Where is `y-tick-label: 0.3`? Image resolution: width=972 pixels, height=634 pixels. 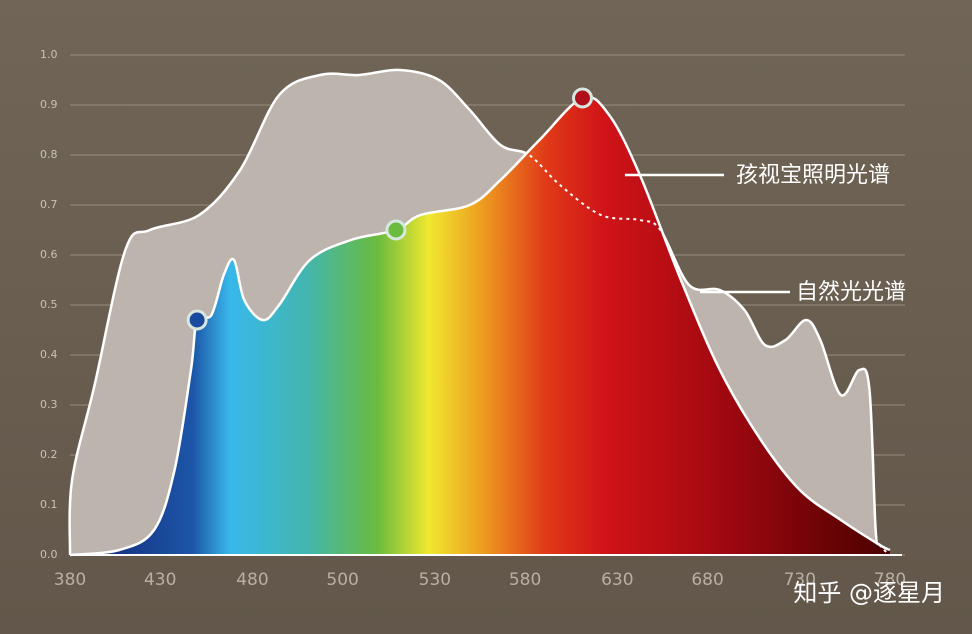
y-tick-label: 0.3 is located at coordinates (49, 404).